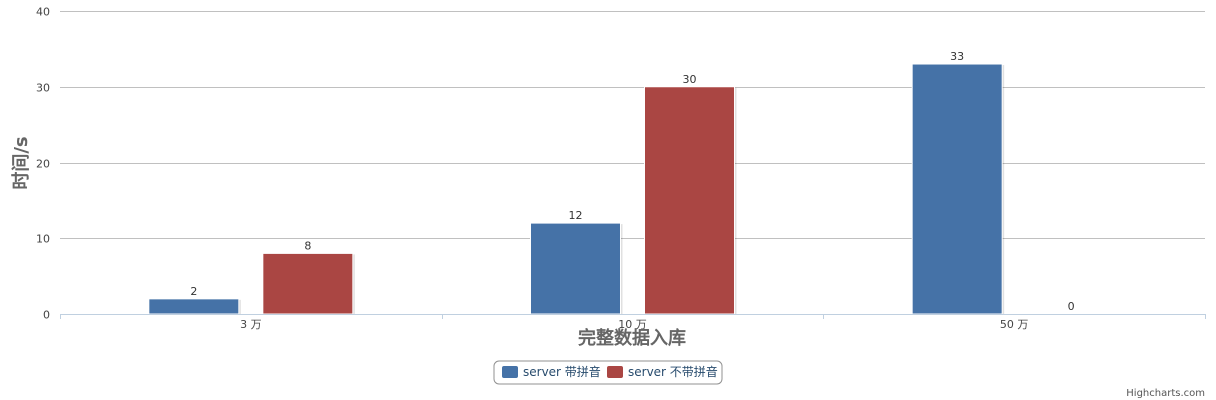 The width and height of the screenshot is (1216, 400). Describe the element at coordinates (1014, 324) in the screenshot. I see `x-tick-label: 50 万` at that location.